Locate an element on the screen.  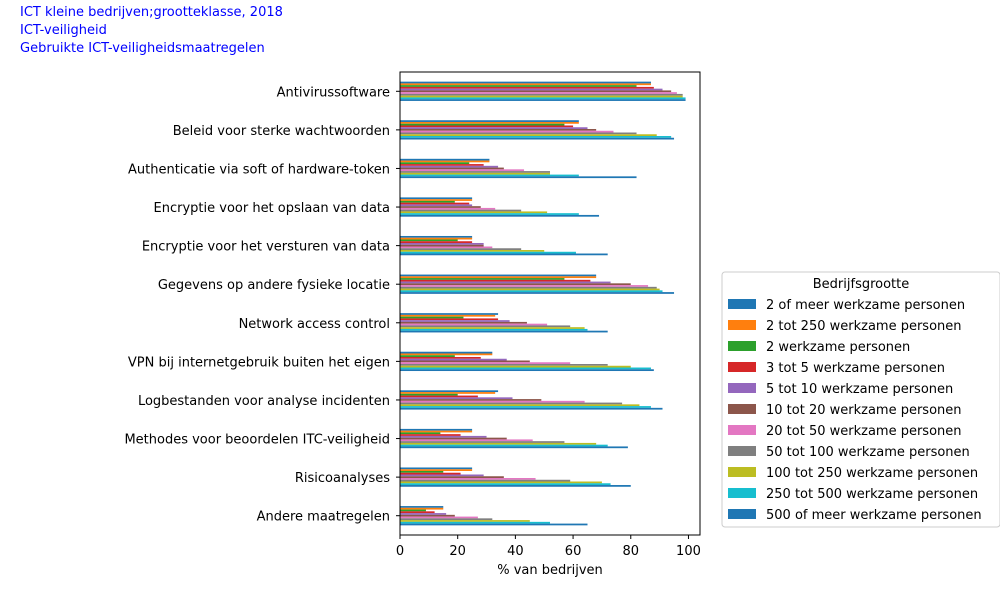
legend-entry: 250 tot 500 werkzame personen is located at coordinates (872, 494).